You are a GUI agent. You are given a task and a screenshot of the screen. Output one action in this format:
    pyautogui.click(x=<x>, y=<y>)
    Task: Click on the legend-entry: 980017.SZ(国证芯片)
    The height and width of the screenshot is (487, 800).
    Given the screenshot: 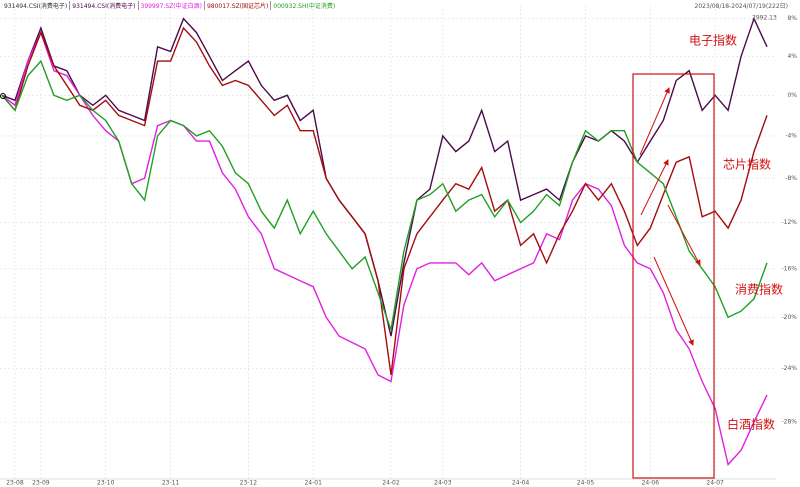 What is the action you would take?
    pyautogui.click(x=236, y=5)
    